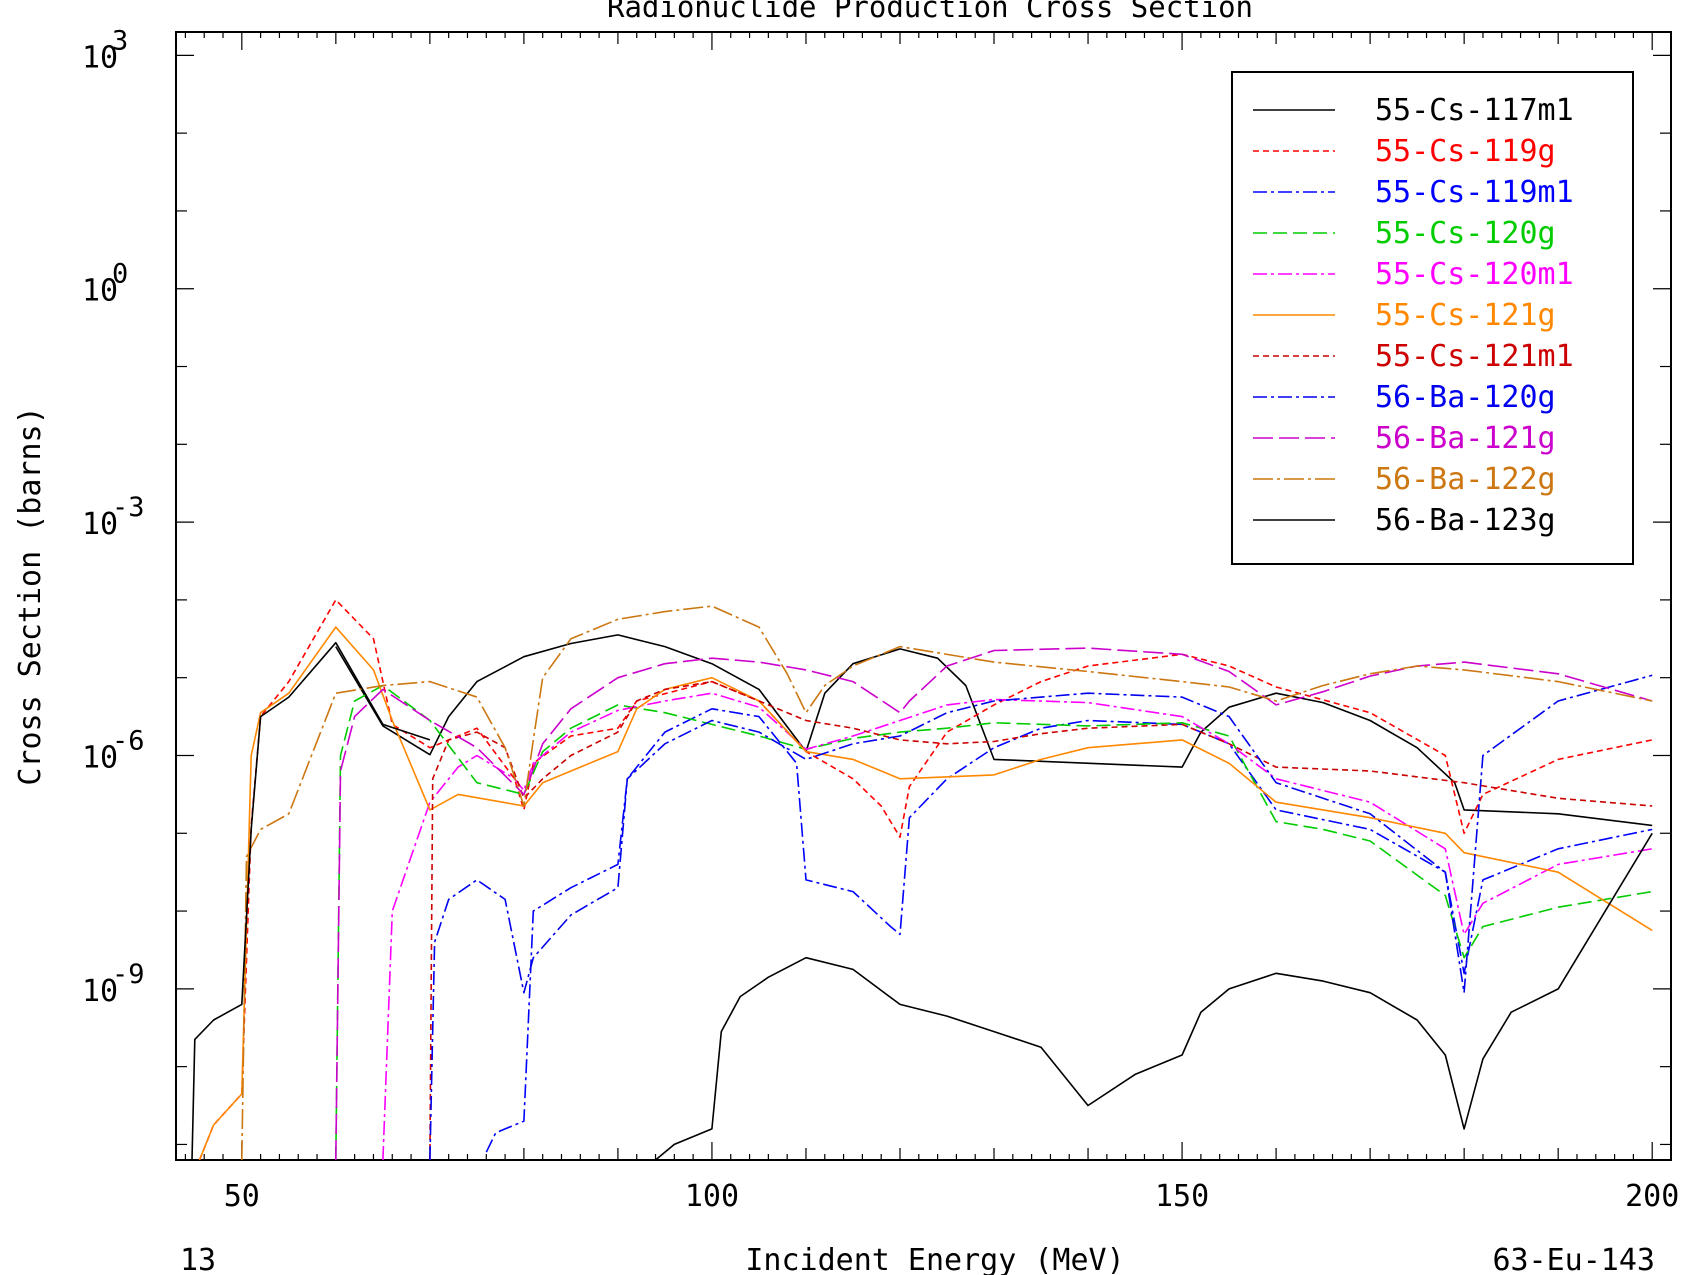  I want to click on y-tick-label: 10⁻⁶, so click(113, 750).